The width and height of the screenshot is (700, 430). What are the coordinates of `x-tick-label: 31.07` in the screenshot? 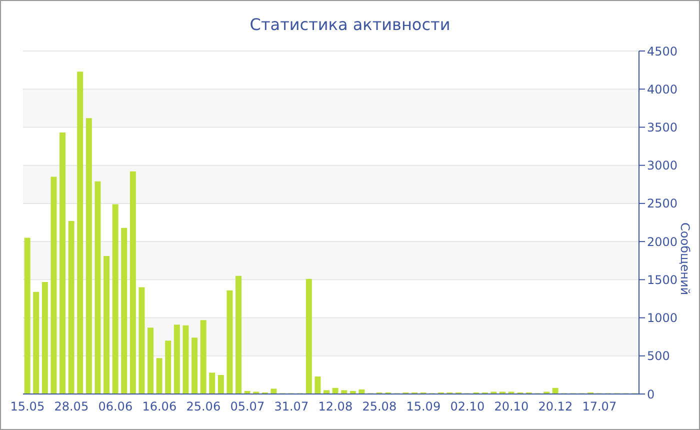 It's located at (291, 407).